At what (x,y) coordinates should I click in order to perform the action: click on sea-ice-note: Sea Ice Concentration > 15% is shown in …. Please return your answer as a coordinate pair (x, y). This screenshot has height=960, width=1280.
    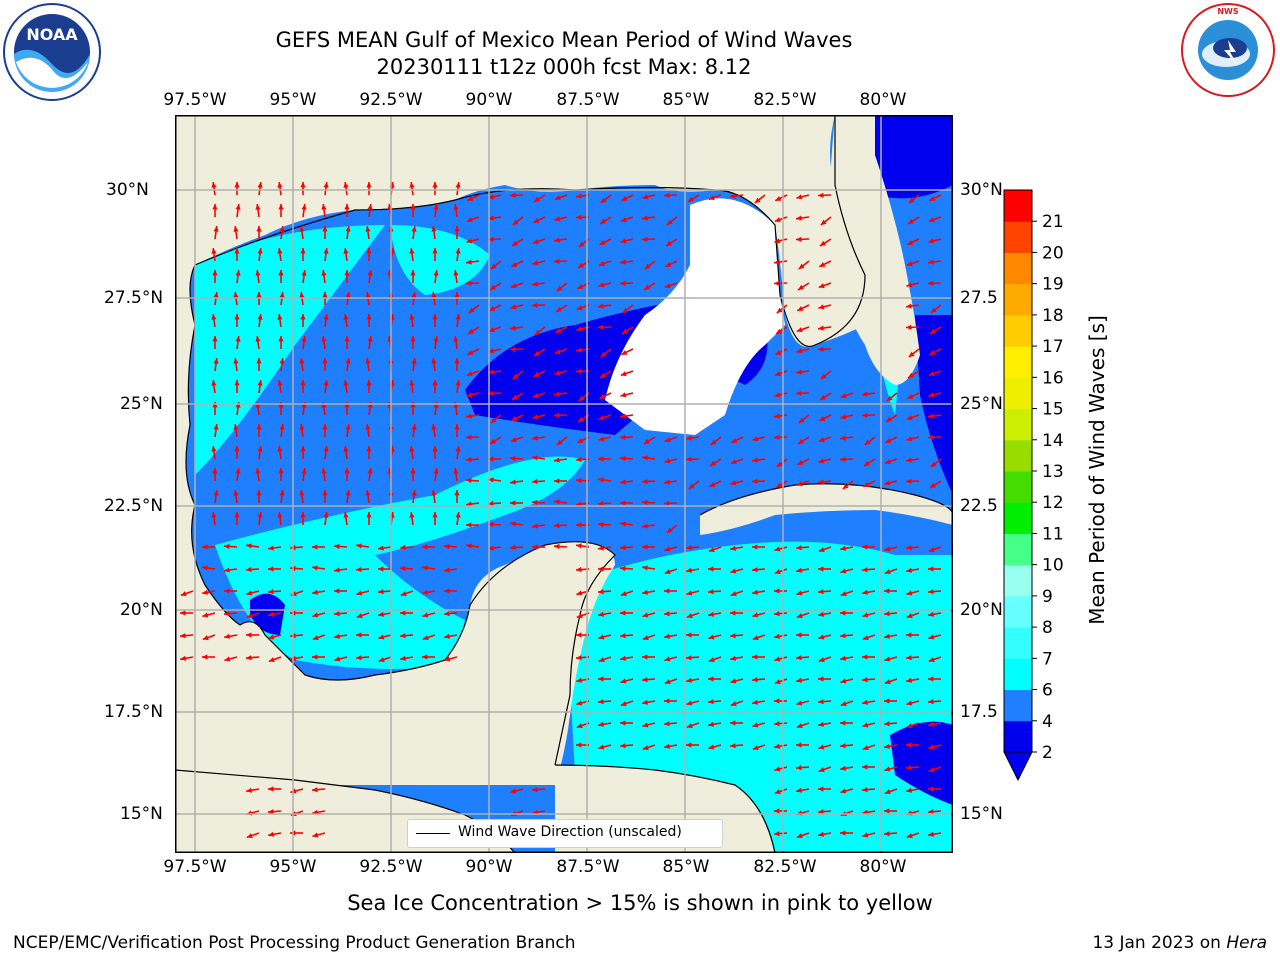
    Looking at the image, I should click on (640, 903).